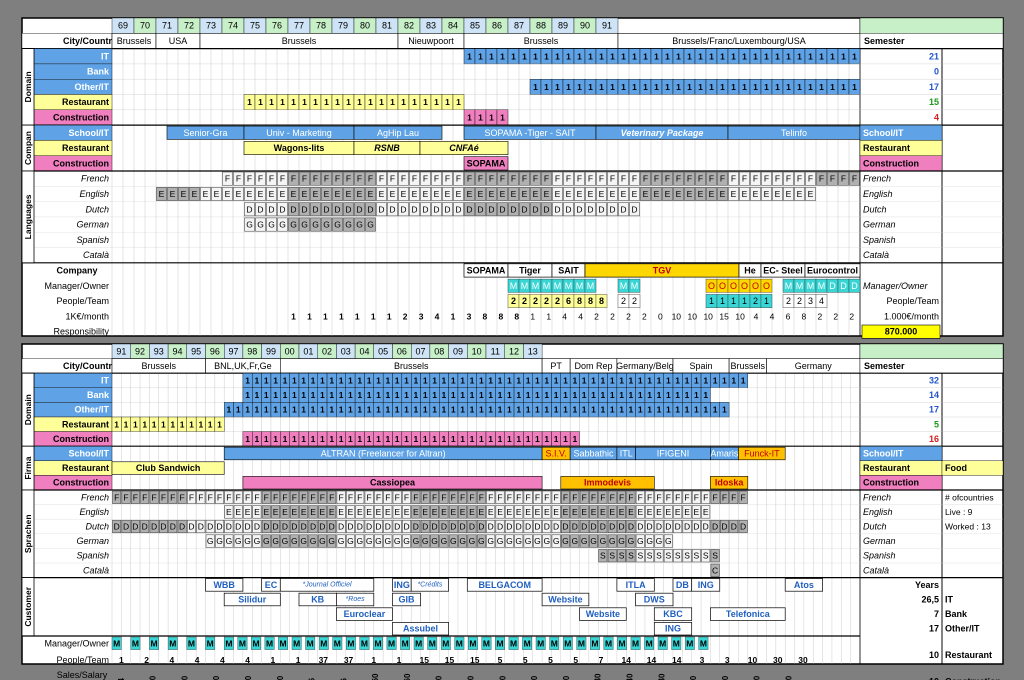  Describe the element at coordinates (159, 351) in the screenshot. I see `p2-year-93: 93` at that location.